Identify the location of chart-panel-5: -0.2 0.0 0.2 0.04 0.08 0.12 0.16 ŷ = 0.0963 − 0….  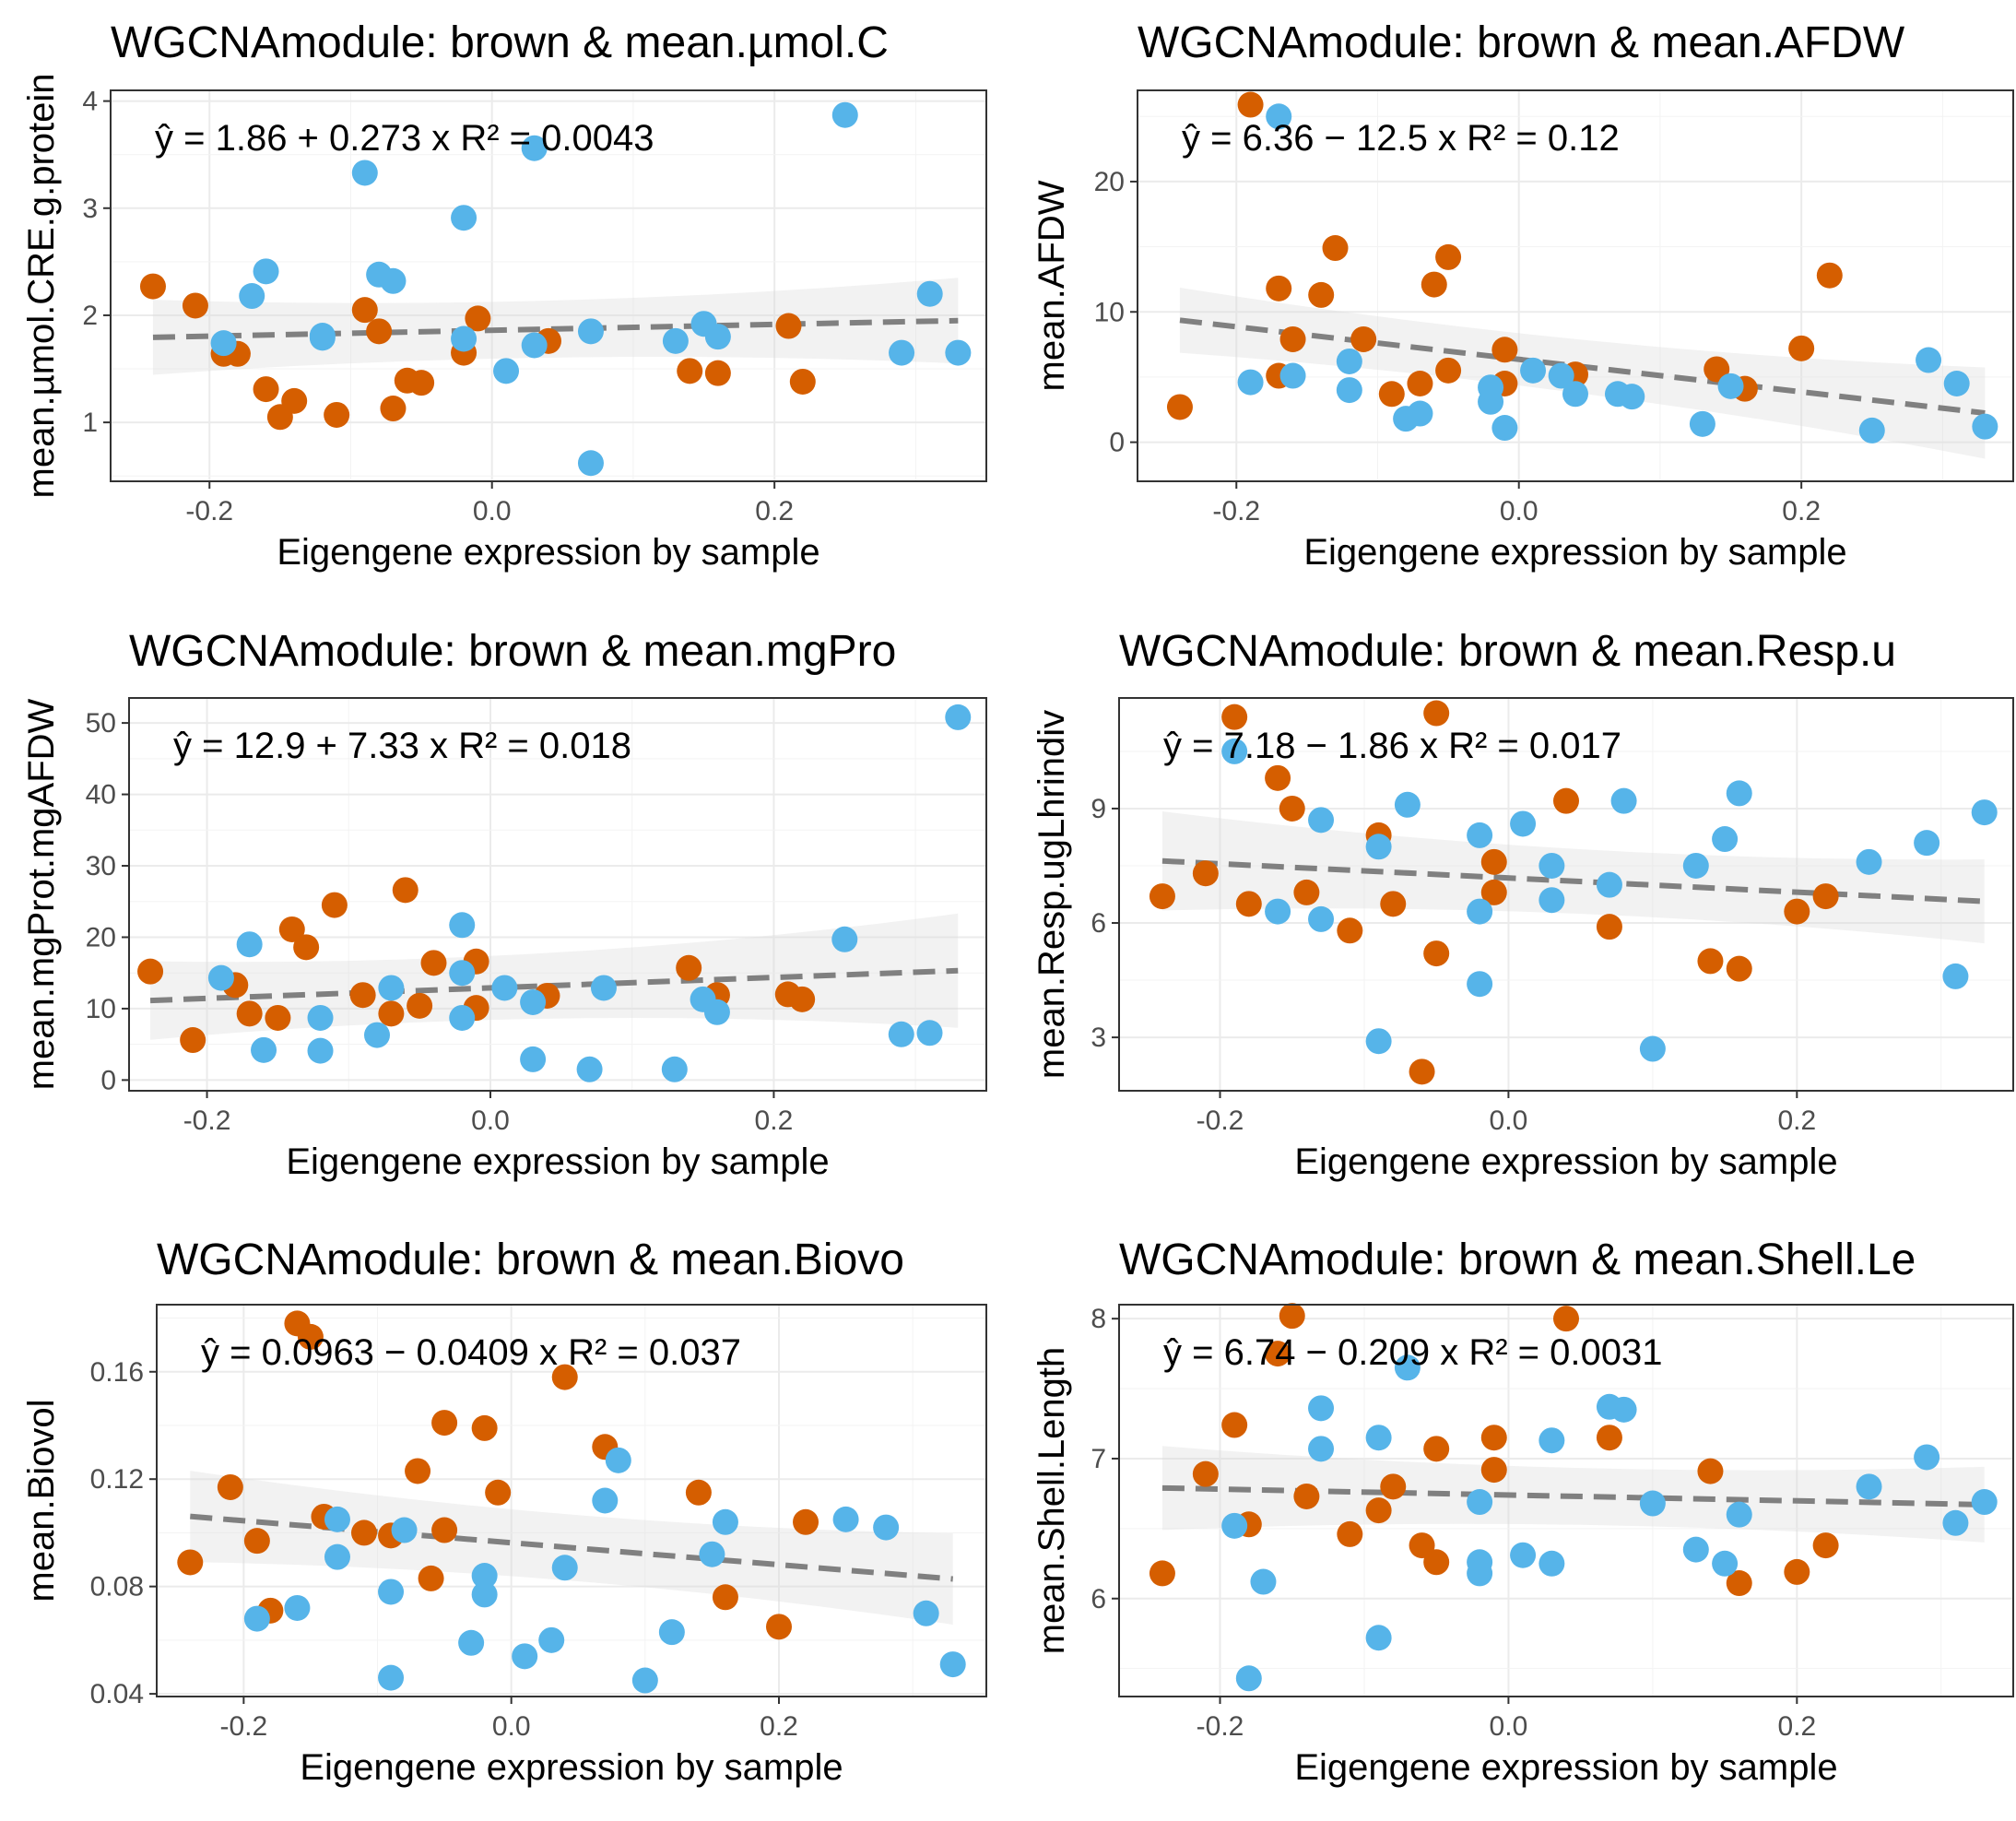
(504, 1512).